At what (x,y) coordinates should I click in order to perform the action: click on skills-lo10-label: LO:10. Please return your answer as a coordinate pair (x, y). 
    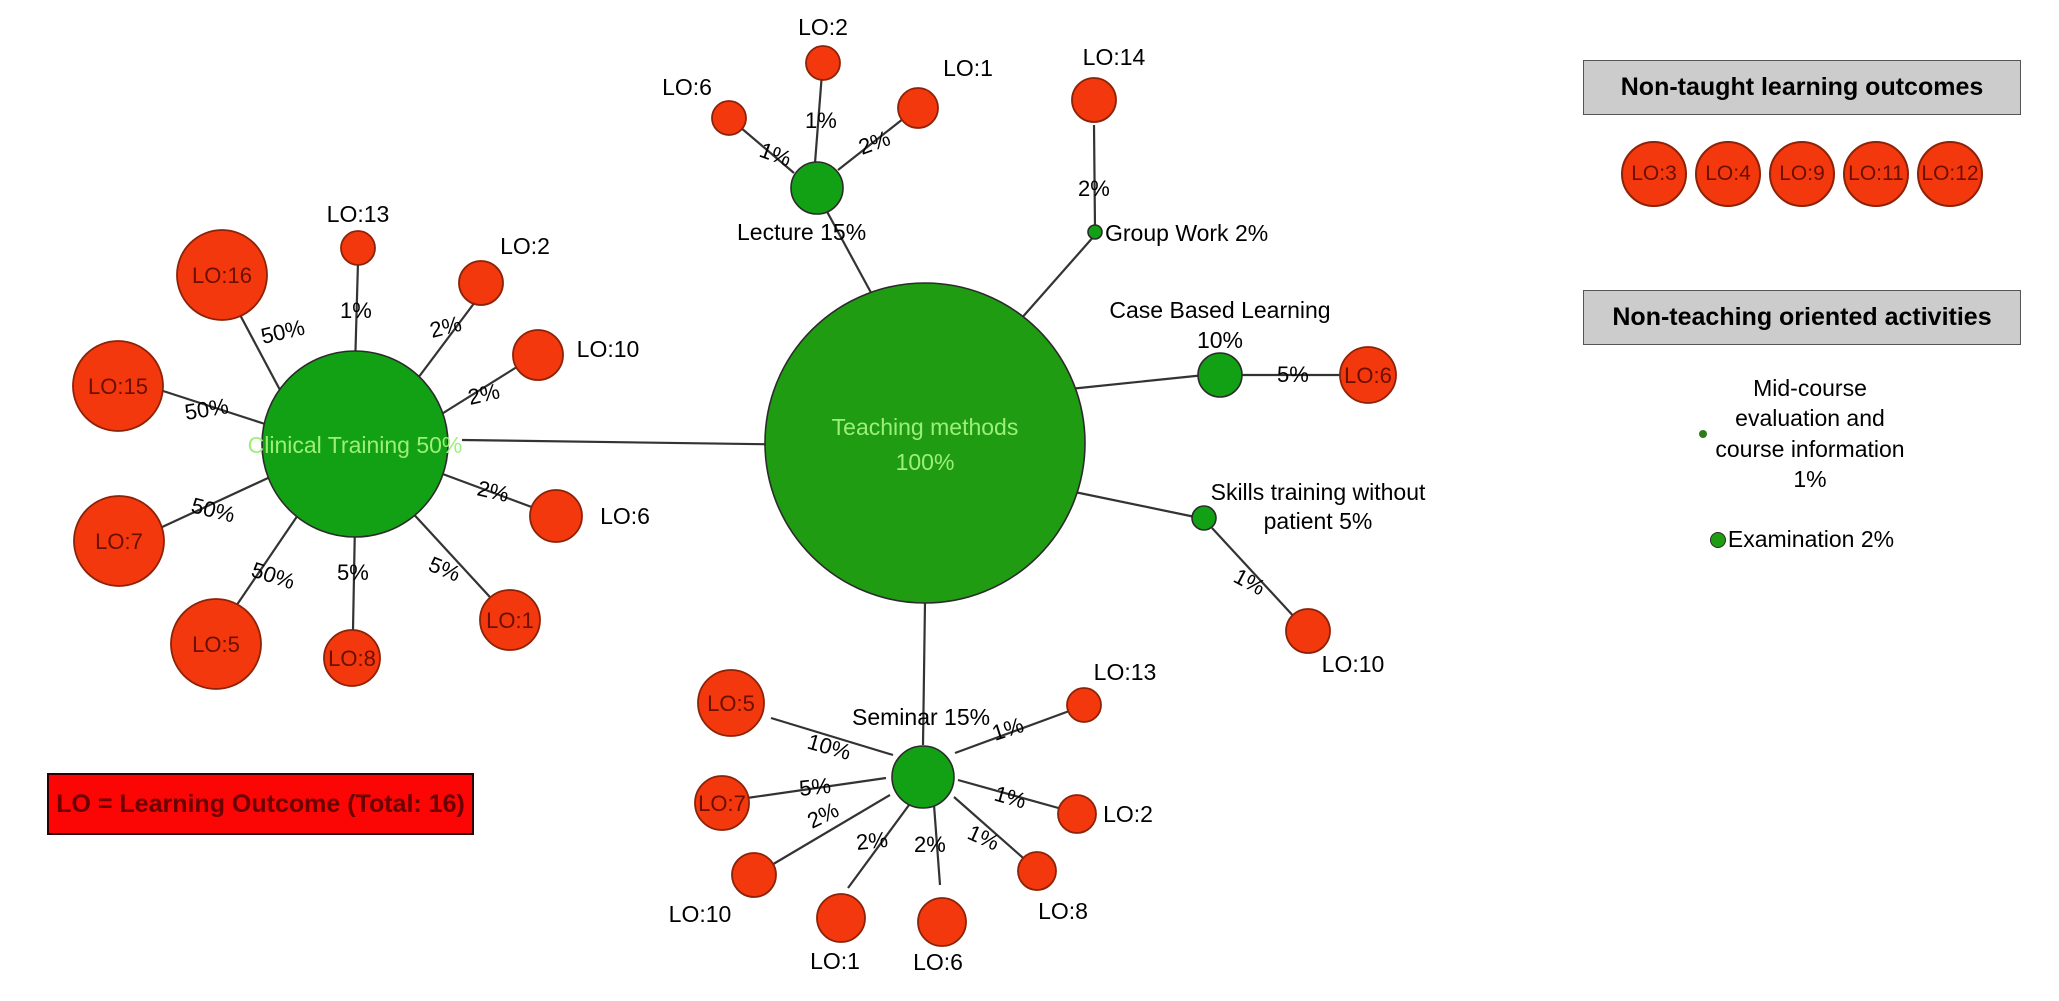
    Looking at the image, I should click on (1353, 664).